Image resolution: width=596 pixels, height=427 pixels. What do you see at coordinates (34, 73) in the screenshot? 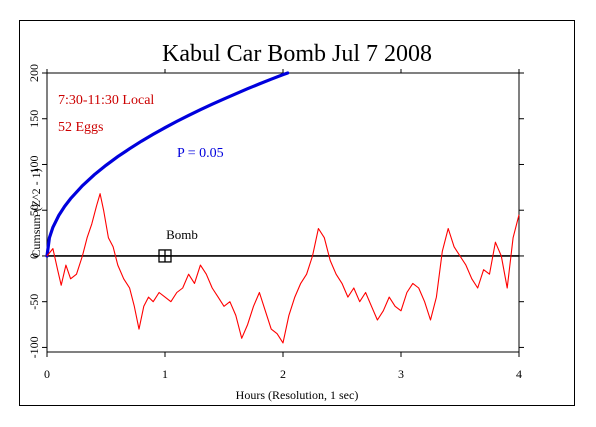
I see `y-tick-label: 200` at bounding box center [34, 73].